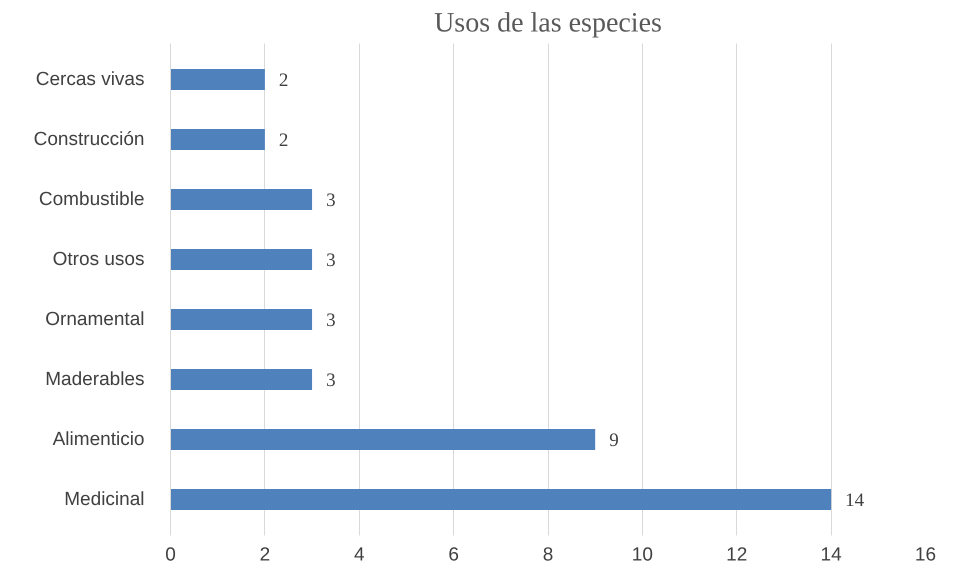  Describe the element at coordinates (925, 555) in the screenshot. I see `x-tick-label: 16` at that location.